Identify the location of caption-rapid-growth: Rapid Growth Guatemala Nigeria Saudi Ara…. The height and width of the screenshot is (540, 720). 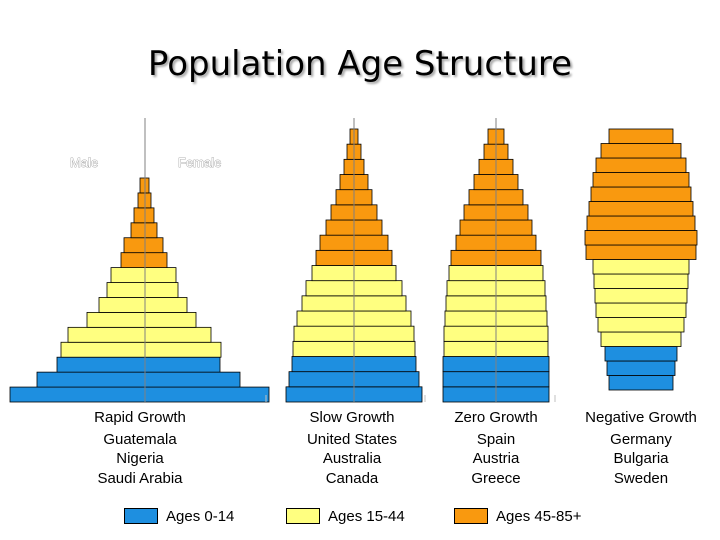
(140, 448).